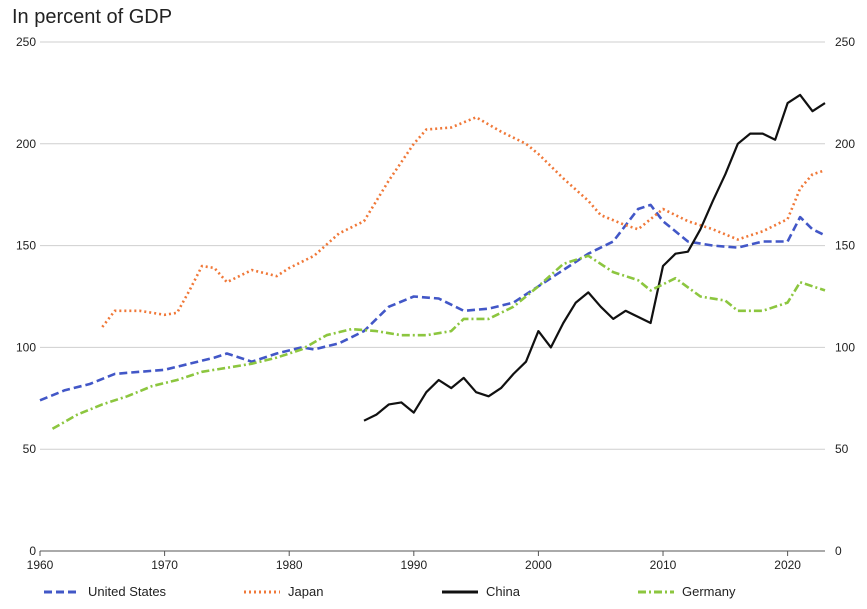 The height and width of the screenshot is (609, 867). I want to click on x-tick-label: 1970, so click(164, 565).